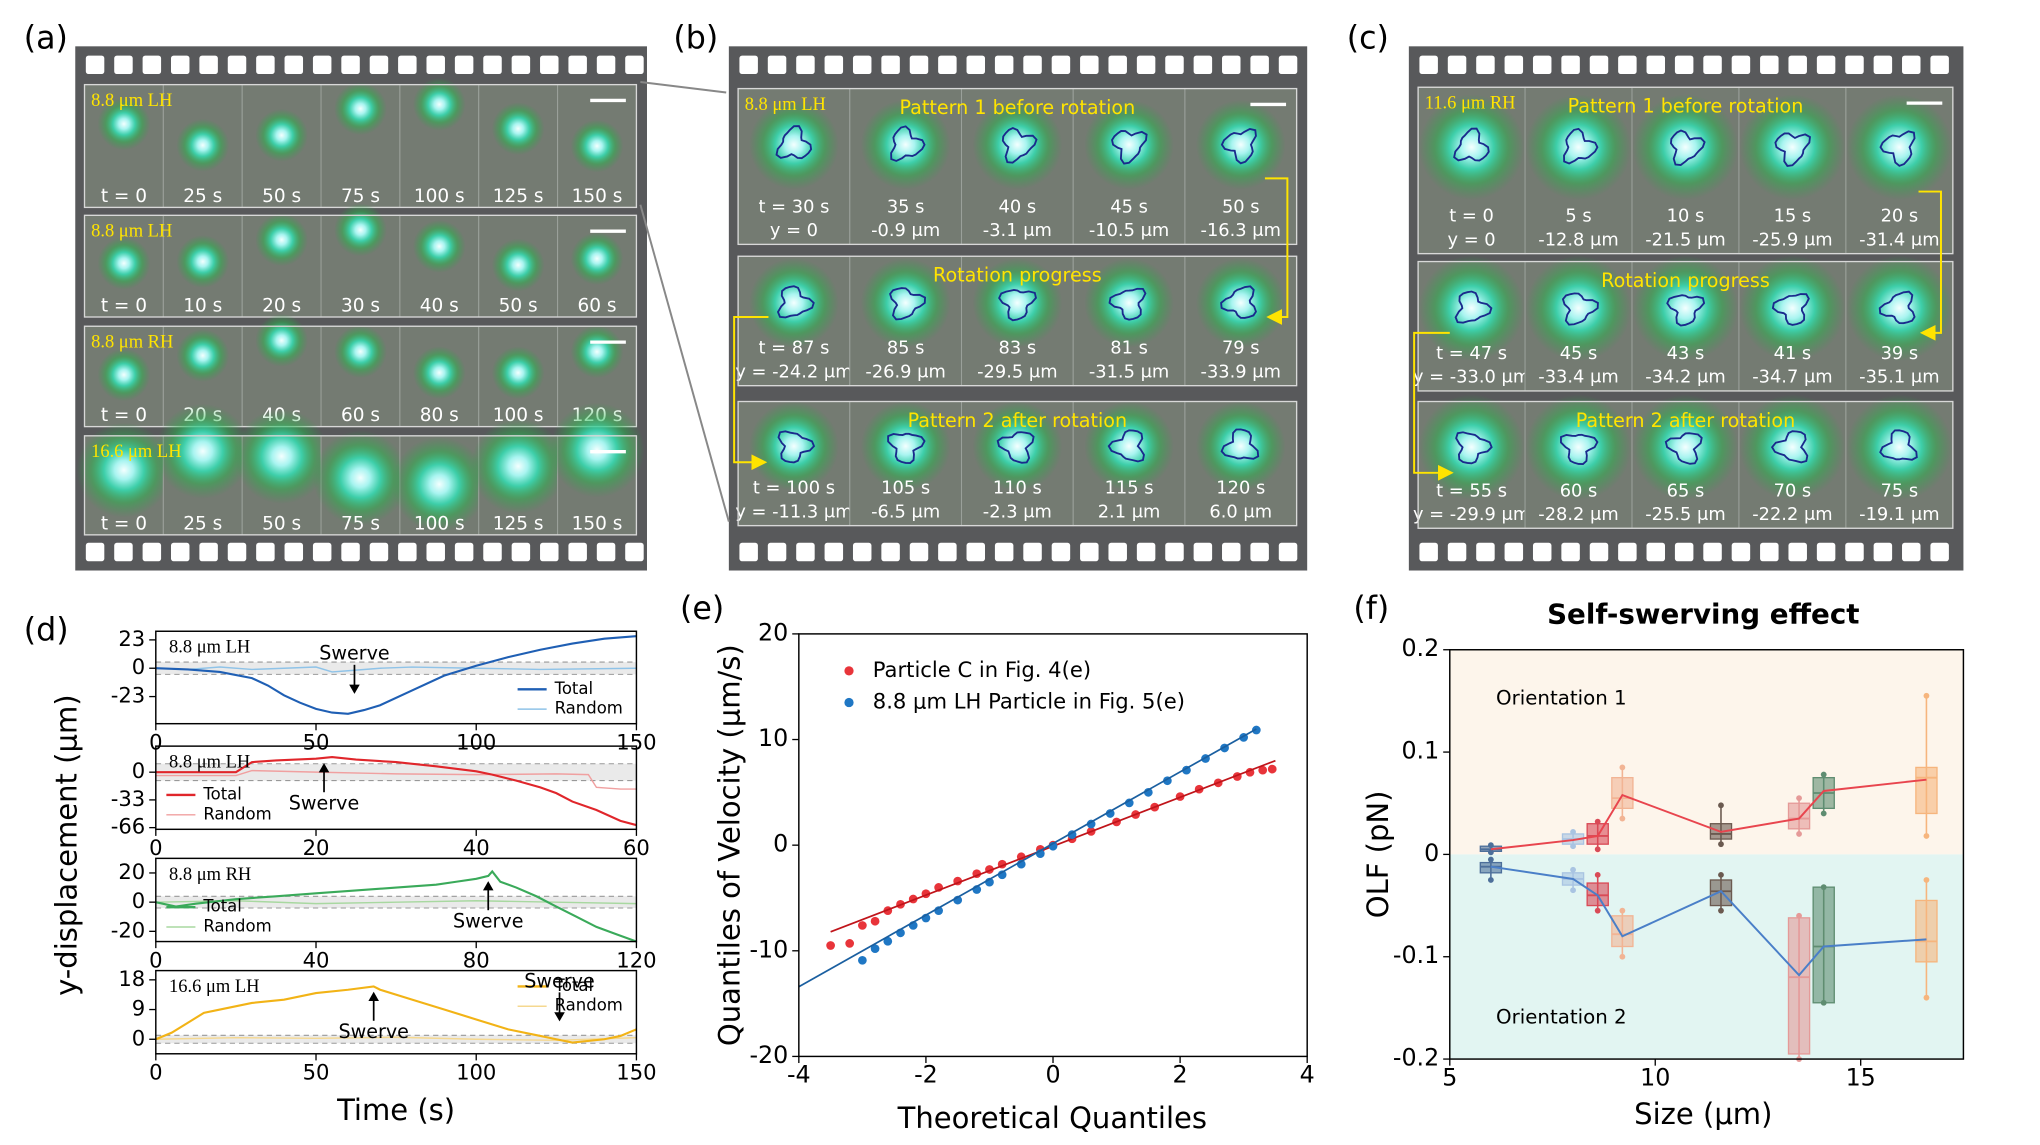 The image size is (2040, 1145). I want to click on x-tick-label: 60, so click(636, 847).